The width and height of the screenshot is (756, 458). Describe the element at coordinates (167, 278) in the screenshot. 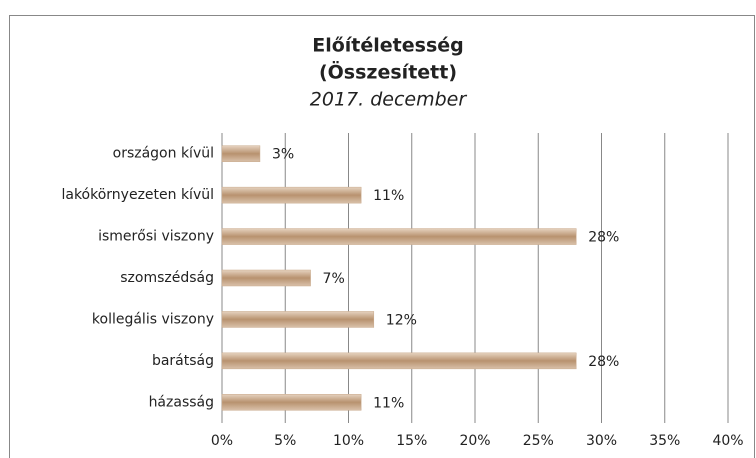

I see `y-tick-label: szomszédság` at that location.